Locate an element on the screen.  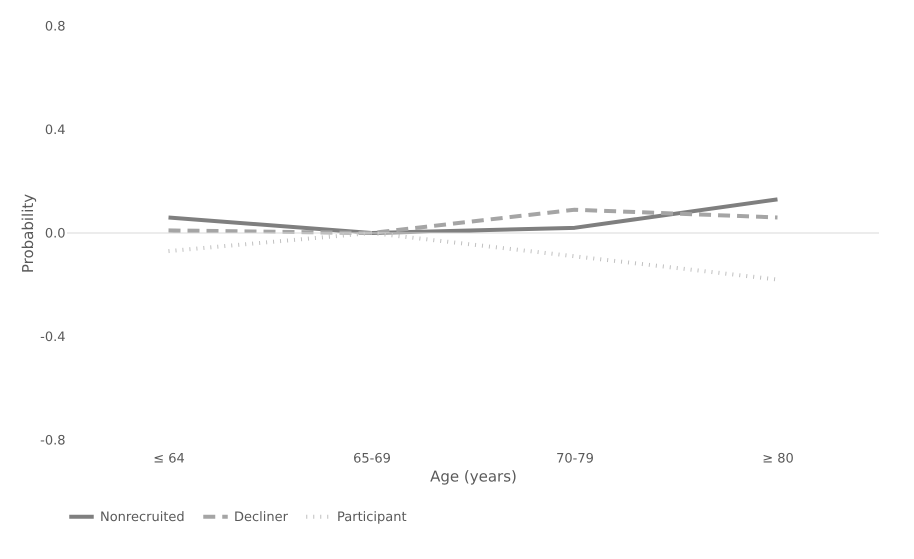
x-tick-label: ≤ 64 is located at coordinates (169, 459).